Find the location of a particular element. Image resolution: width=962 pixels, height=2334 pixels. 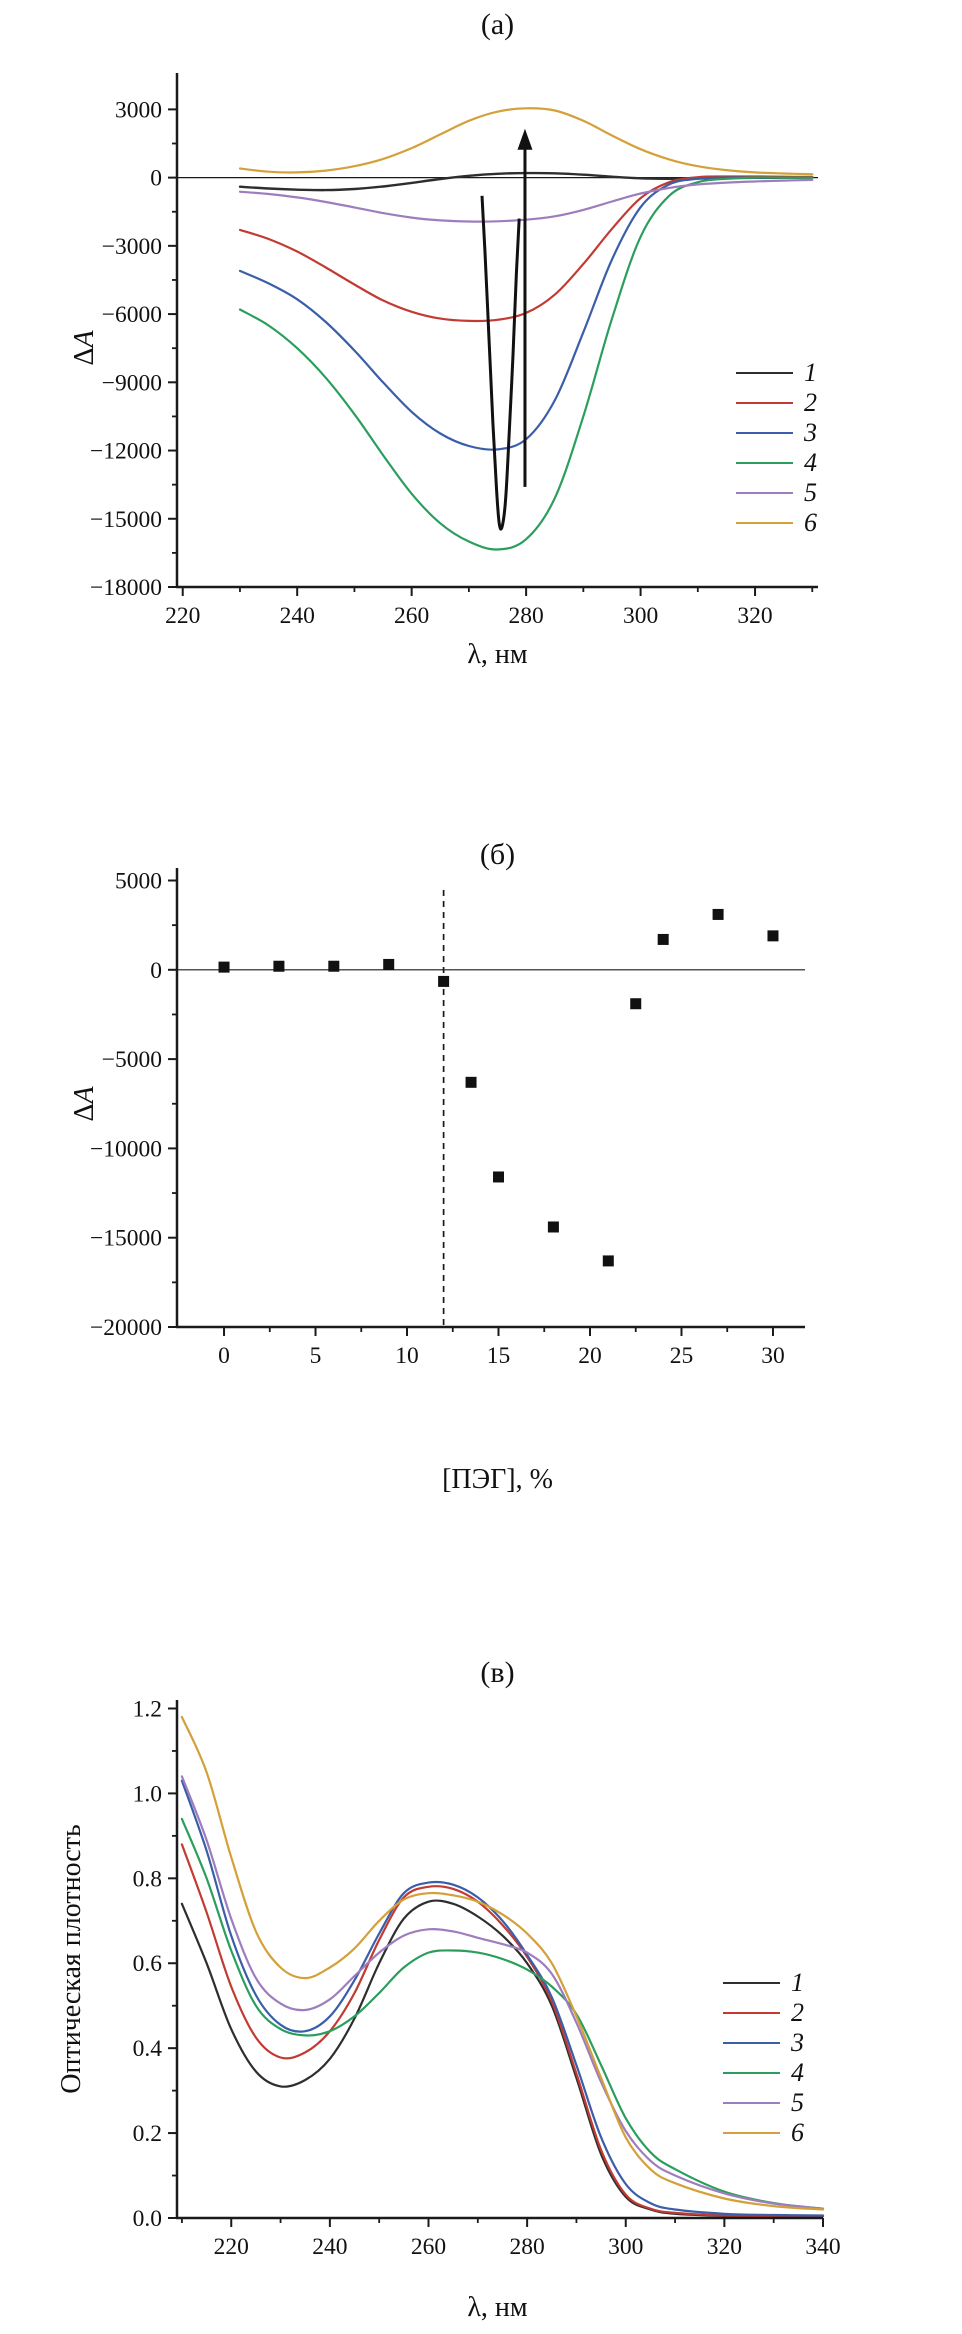

deep-spike-curve is located at coordinates (500, 363).